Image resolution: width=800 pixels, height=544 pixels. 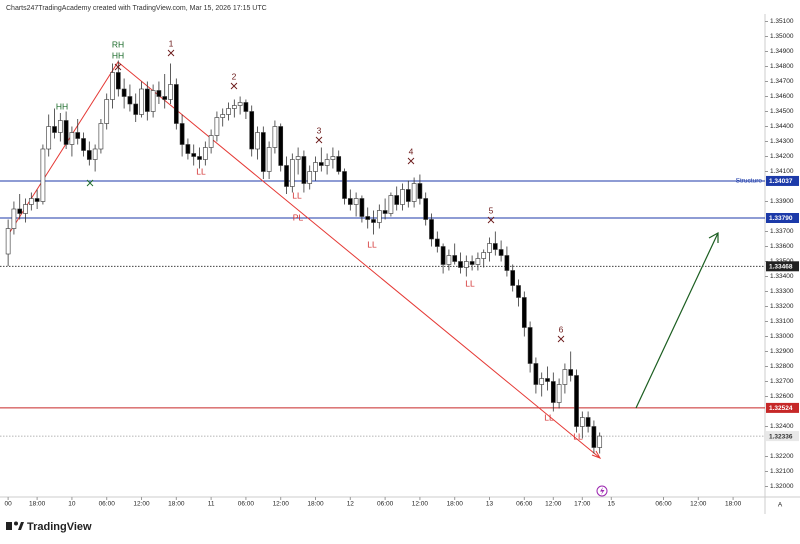 What do you see at coordinates (782, 126) in the screenshot?
I see `y-tick-label: 1.34400` at bounding box center [782, 126].